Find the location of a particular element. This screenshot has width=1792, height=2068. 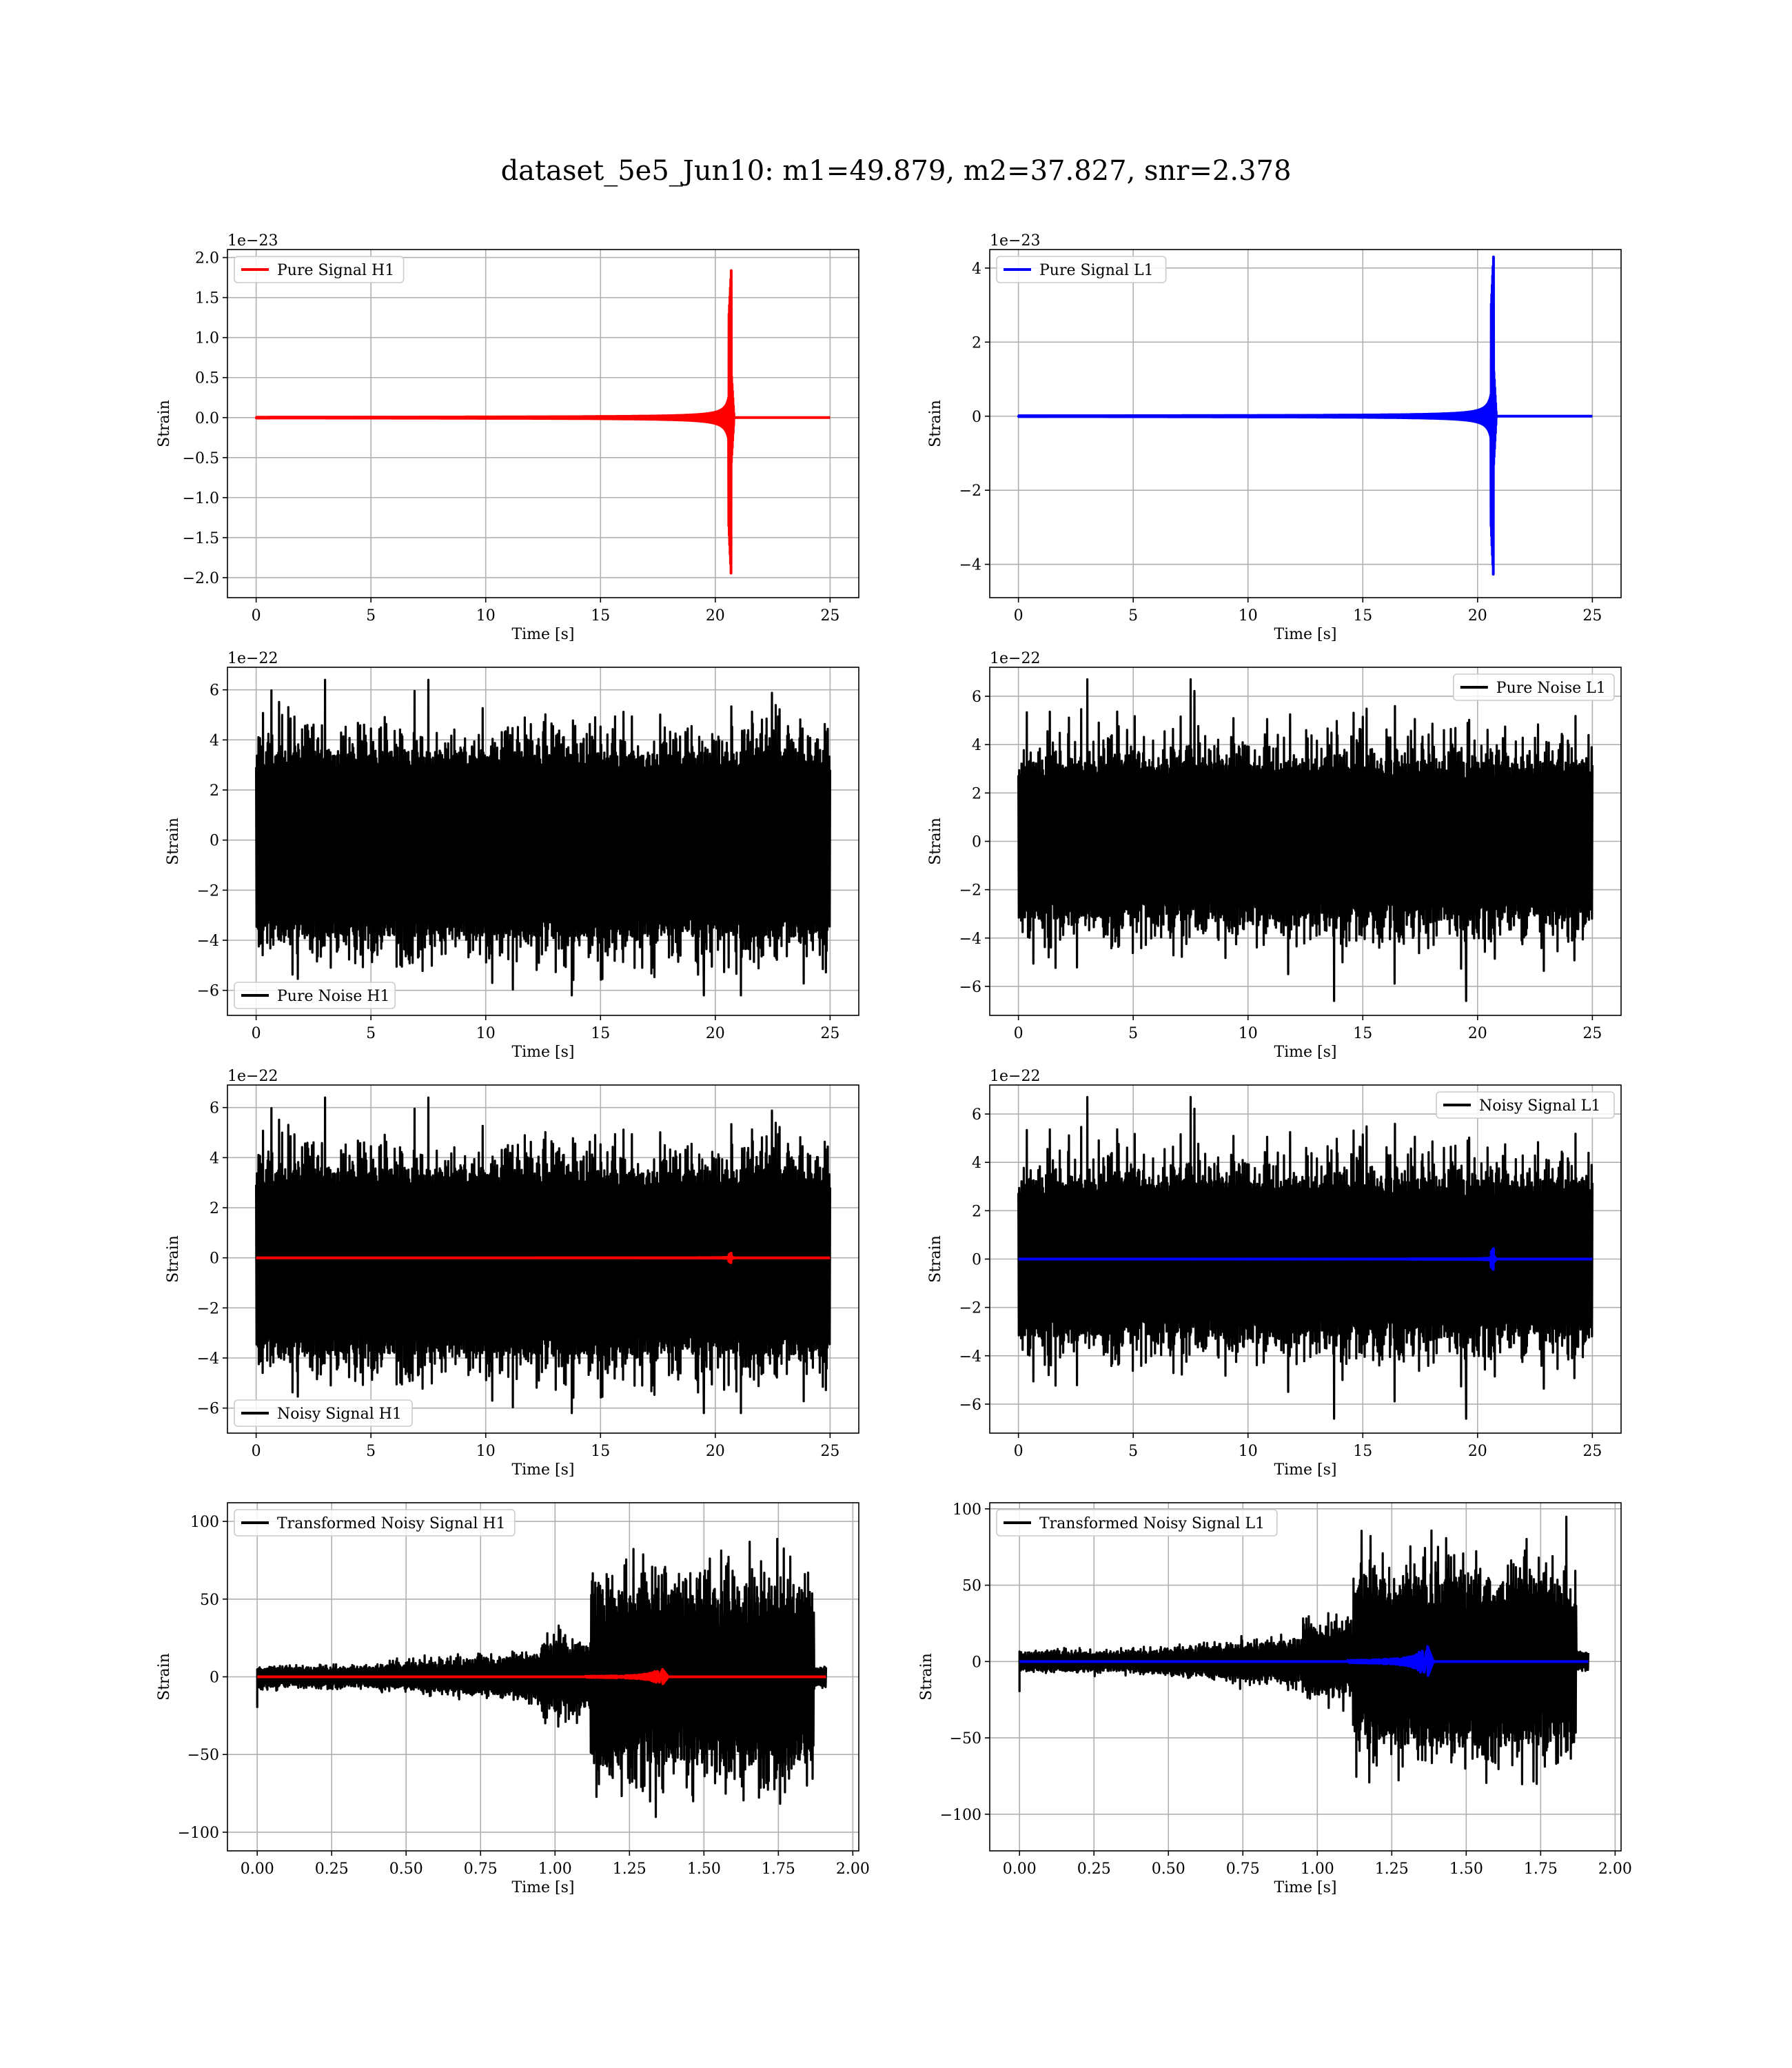

legend: Pure Signal L1 is located at coordinates (1081, 269).